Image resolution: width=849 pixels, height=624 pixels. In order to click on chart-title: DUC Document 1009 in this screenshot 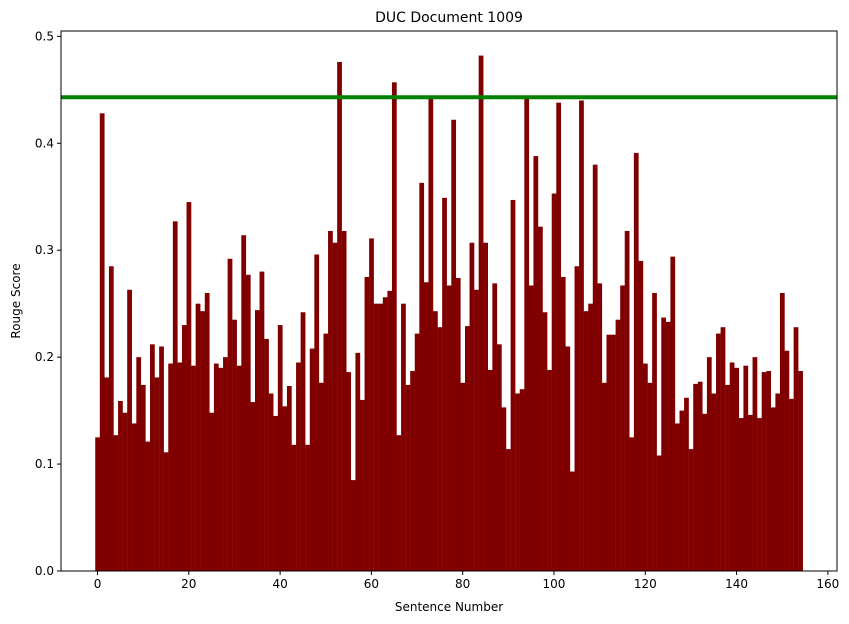, I will do `click(449, 18)`.